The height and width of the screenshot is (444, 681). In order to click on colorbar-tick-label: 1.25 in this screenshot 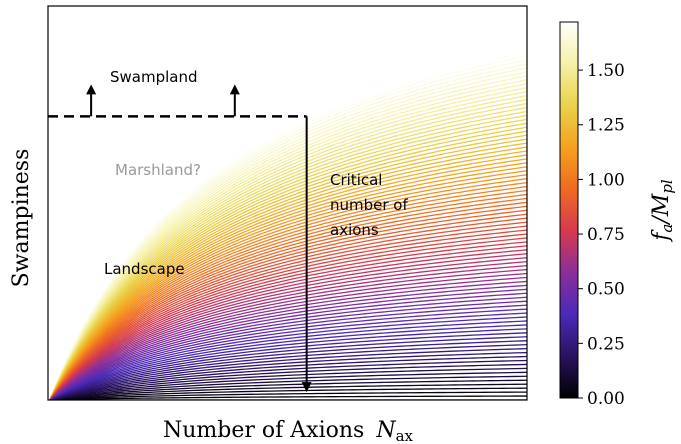, I will do `click(606, 126)`.